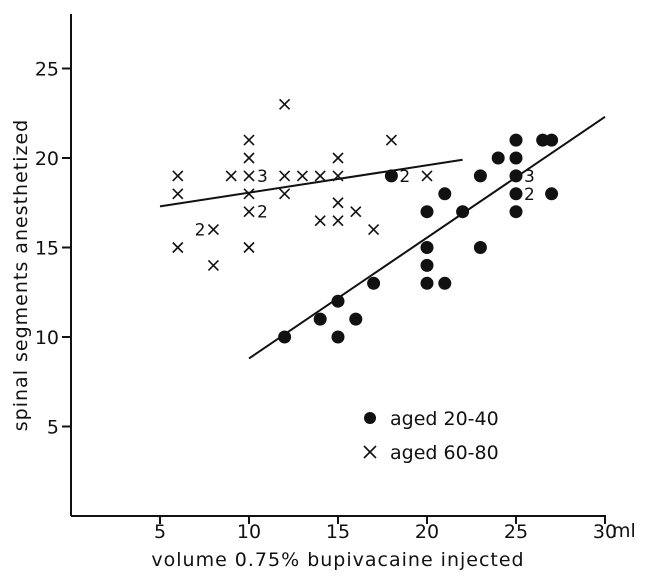 The width and height of the screenshot is (654, 576). What do you see at coordinates (337, 560) in the screenshot?
I see `x-axis-label: volume 0.75% bupivacaine injected` at bounding box center [337, 560].